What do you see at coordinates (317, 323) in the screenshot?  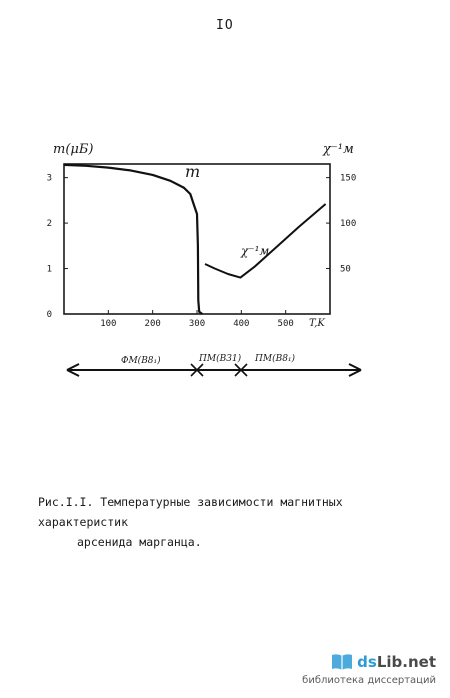 I see `x-axis-label: T,K` at bounding box center [317, 323].